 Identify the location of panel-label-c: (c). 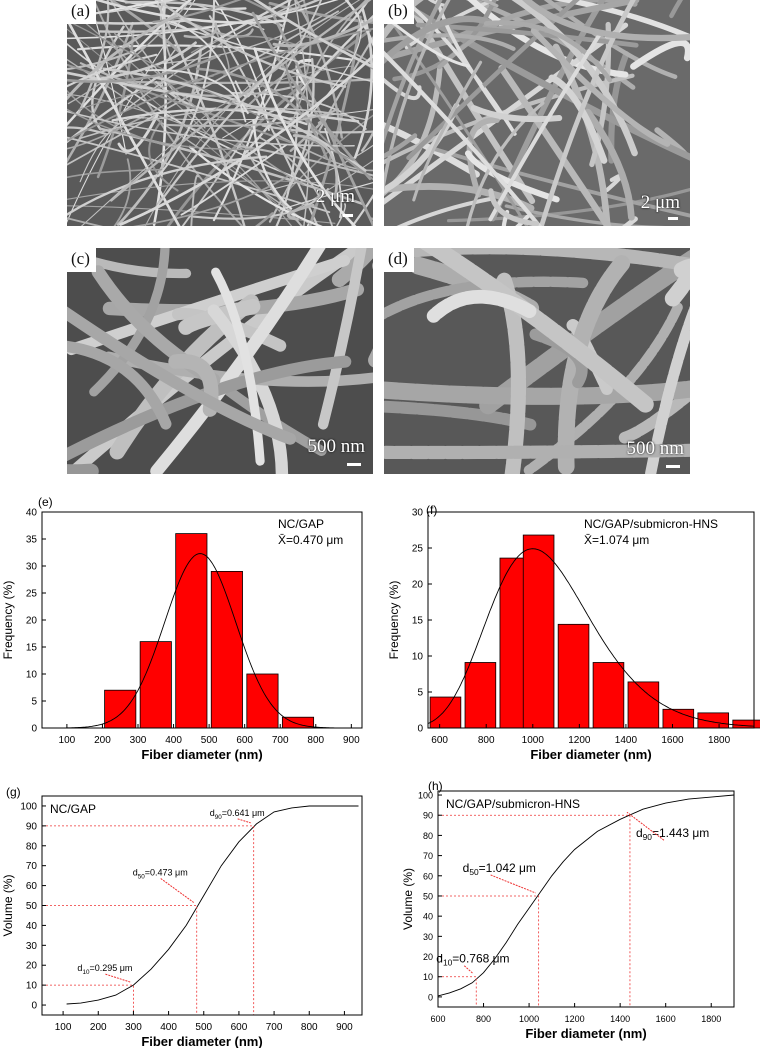
(81, 260).